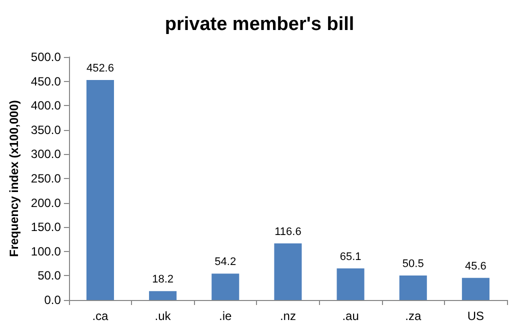 The width and height of the screenshot is (519, 336). What do you see at coordinates (351, 256) in the screenshot?
I see `data-label: 65.1` at bounding box center [351, 256].